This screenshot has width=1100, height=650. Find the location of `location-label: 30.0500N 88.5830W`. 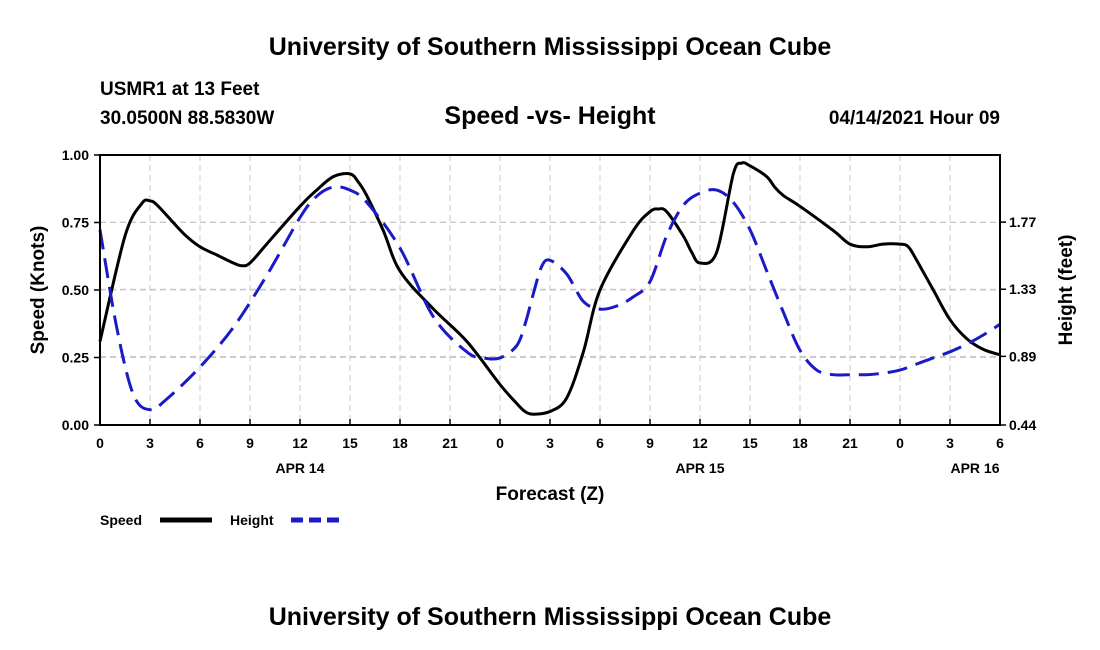

location-label: 30.0500N 88.5830W is located at coordinates (187, 118).